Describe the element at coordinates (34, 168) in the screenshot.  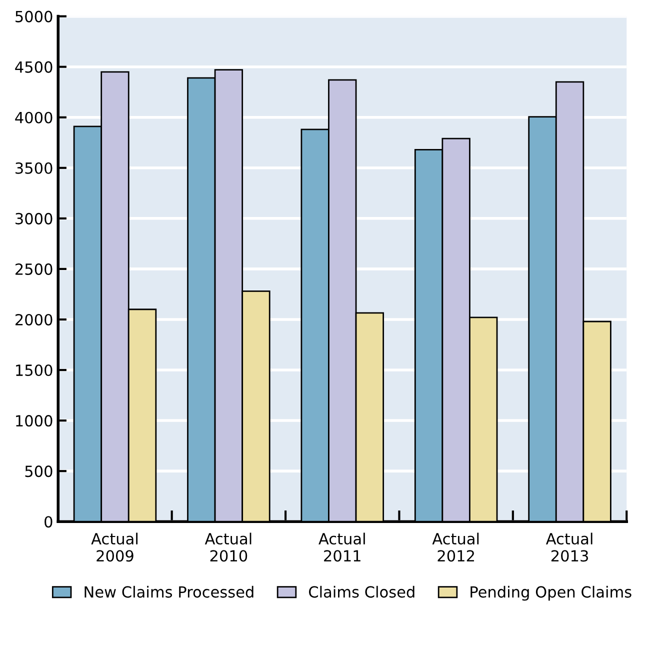
I see `y-tick-label: 3500` at that location.